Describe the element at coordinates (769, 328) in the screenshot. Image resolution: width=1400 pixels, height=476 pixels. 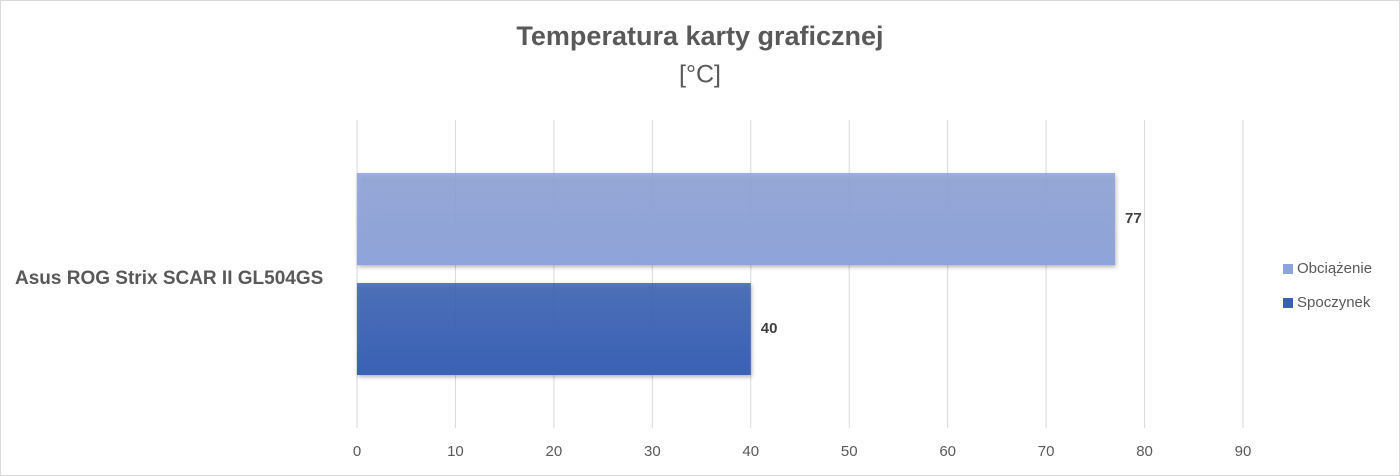
I see `value-label: 40` at that location.